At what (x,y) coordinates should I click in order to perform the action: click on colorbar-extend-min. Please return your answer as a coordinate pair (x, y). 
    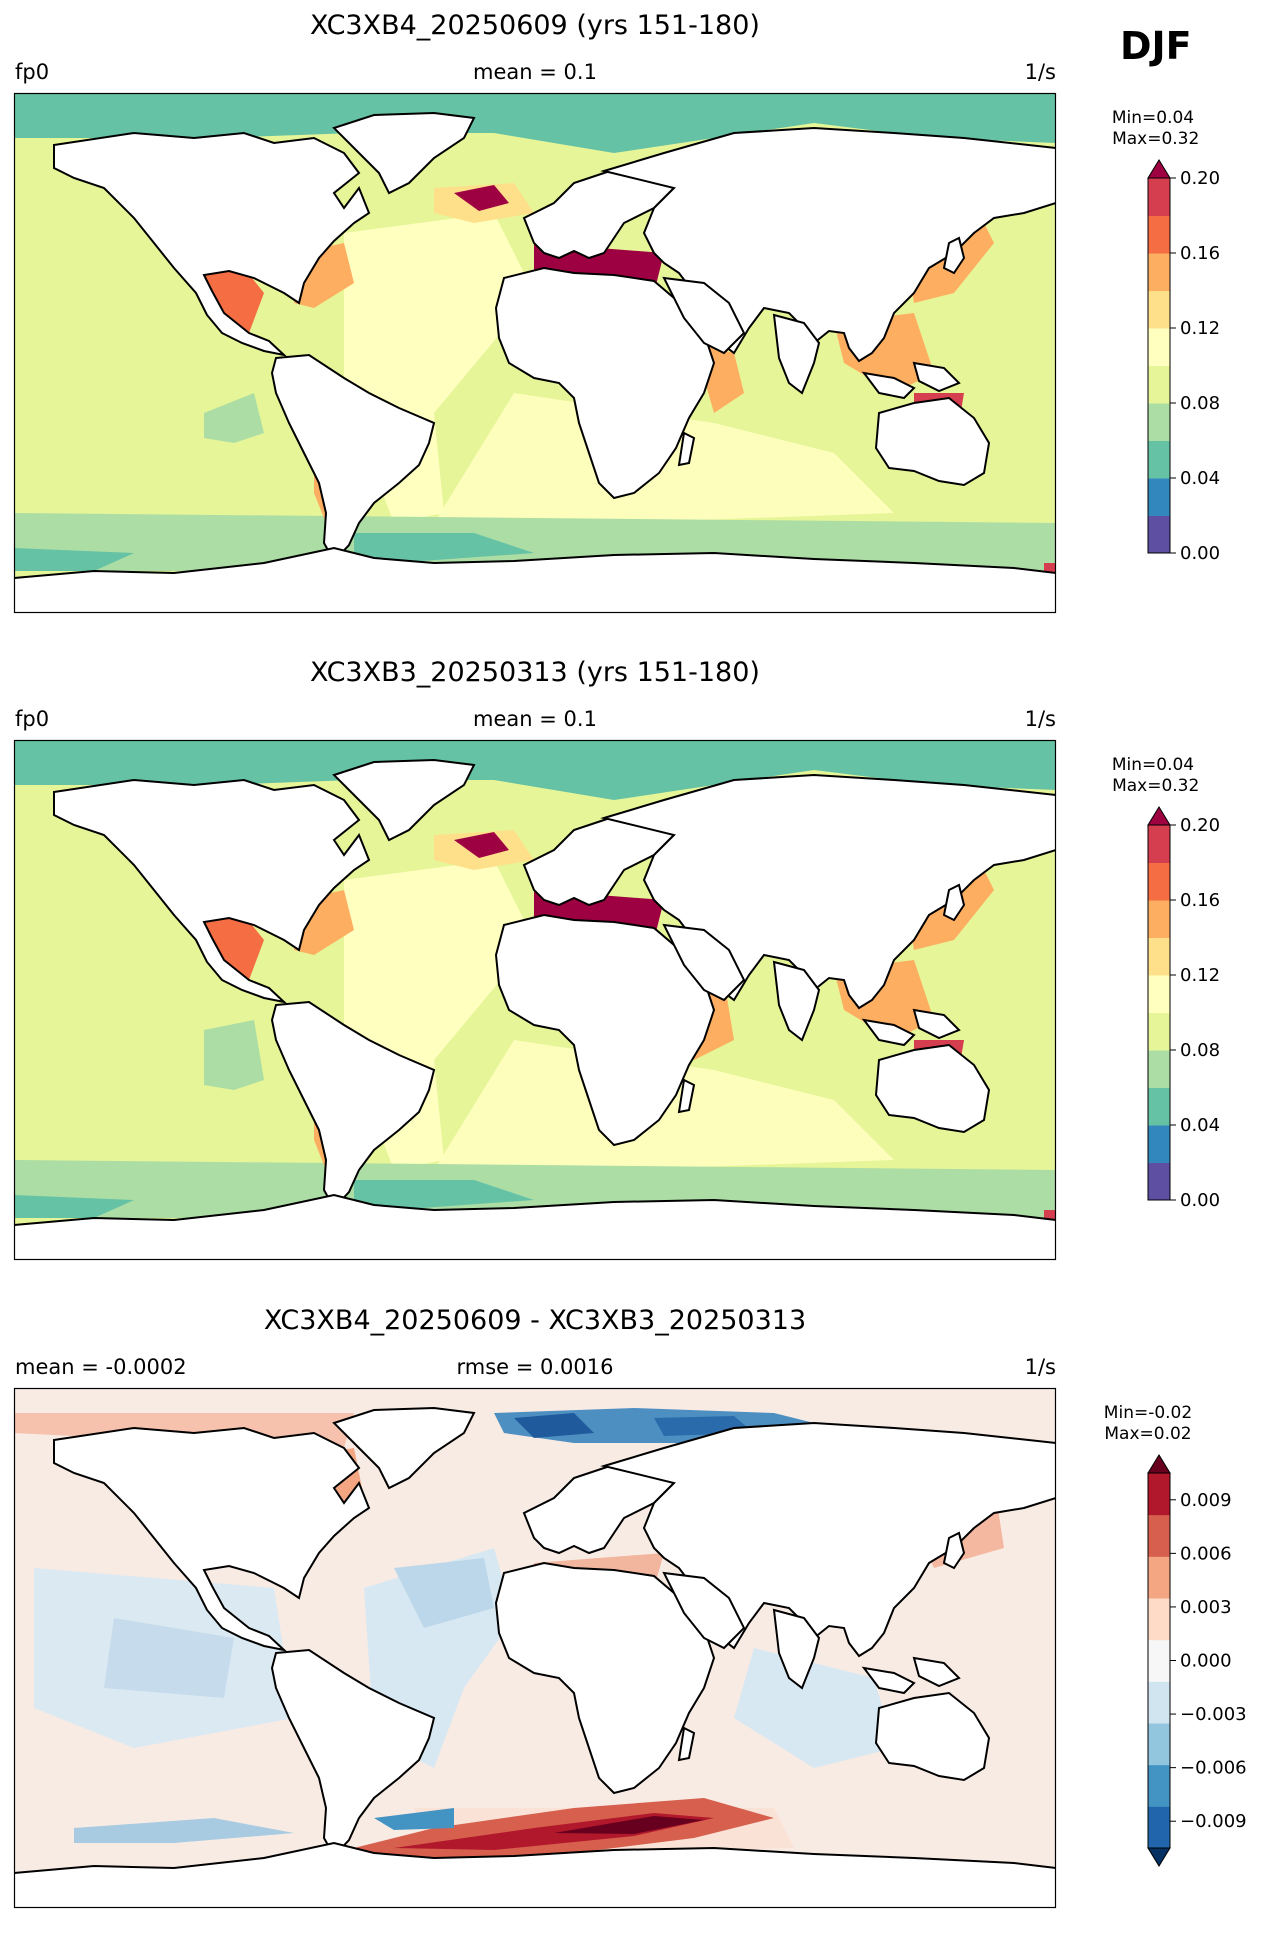
    Looking at the image, I should click on (1159, 1857).